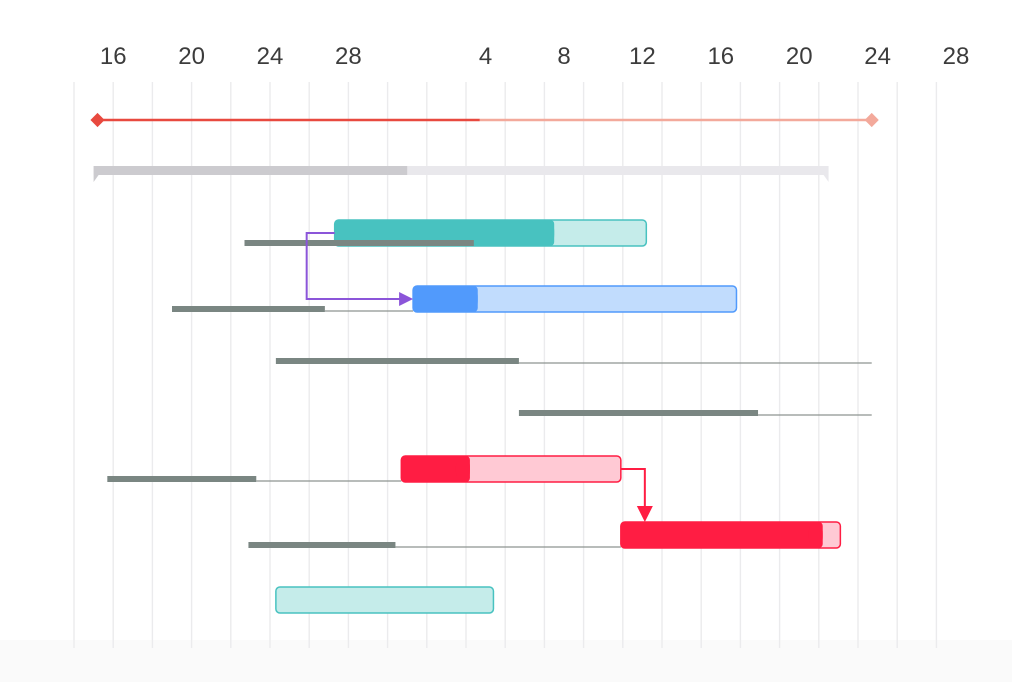 The image size is (1012, 682). Describe the element at coordinates (250, 170) in the screenshot. I see `summary-progress` at that location.